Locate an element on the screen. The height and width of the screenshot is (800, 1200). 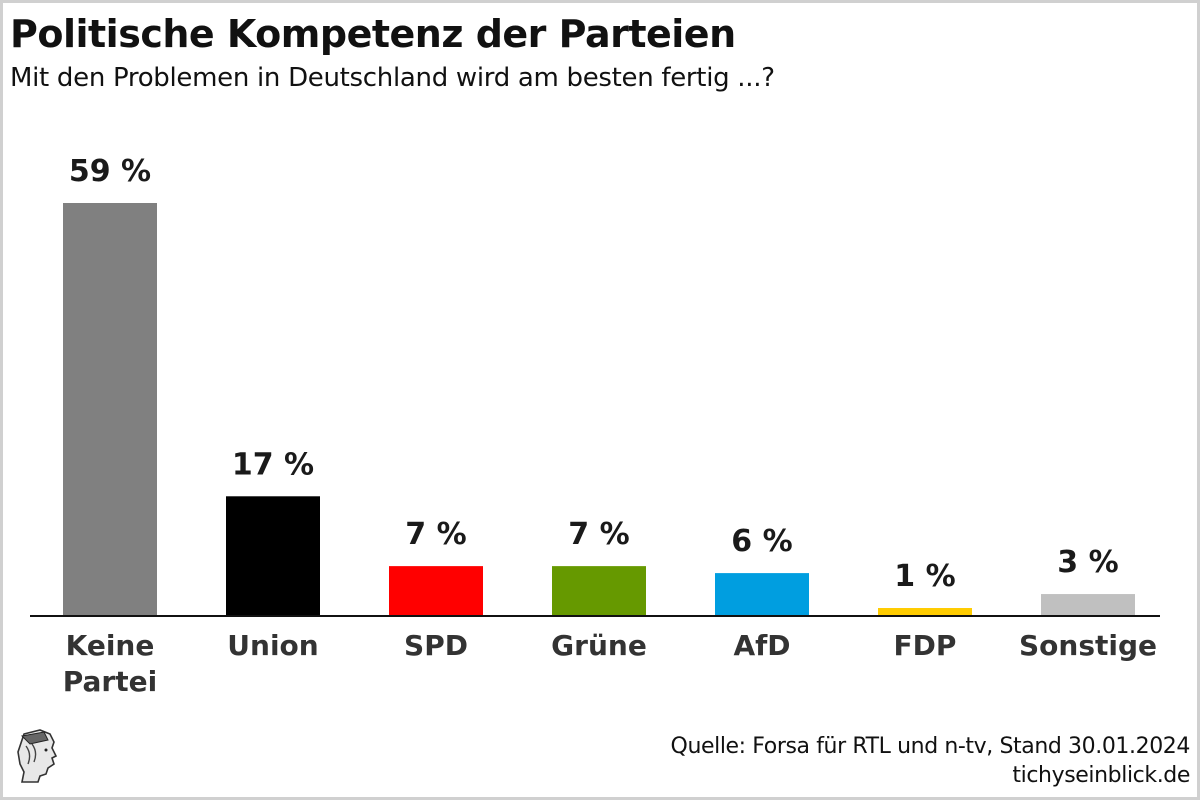
value-label: 1 % is located at coordinates (924, 576).